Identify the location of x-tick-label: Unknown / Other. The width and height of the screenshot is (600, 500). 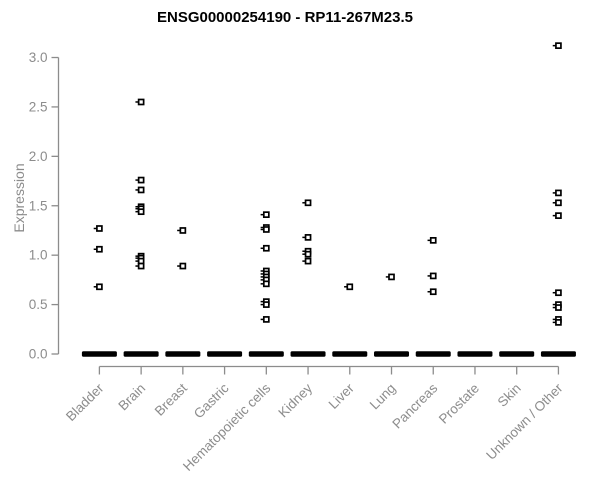
(524, 421).